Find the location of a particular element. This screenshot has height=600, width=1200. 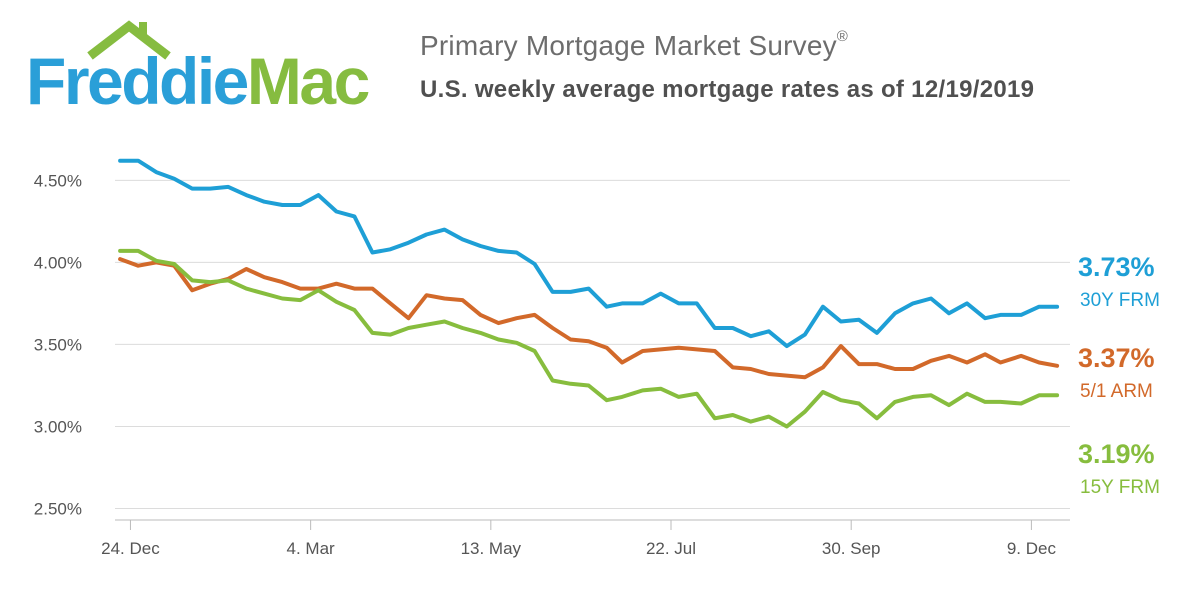

x-axis: 24. Dec 4. Mar 13. May 22. Jul 30. Sep 9. Dec is located at coordinates (585, 538).